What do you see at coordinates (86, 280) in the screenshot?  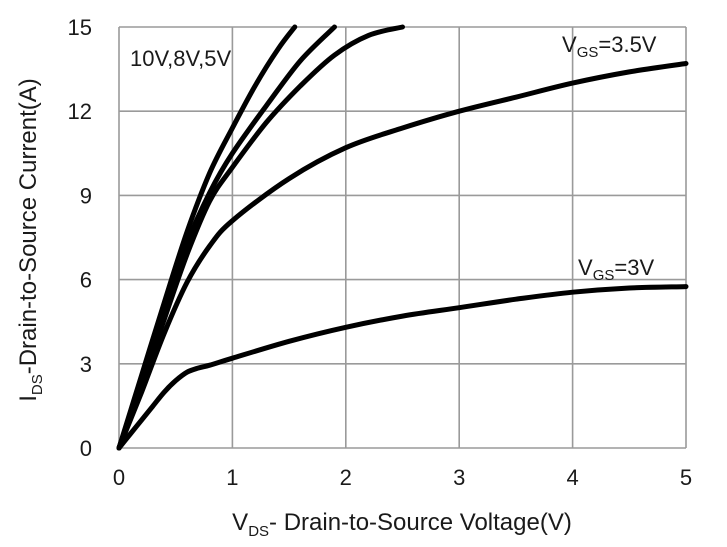 I see `y-tick-label-6: 6` at bounding box center [86, 280].